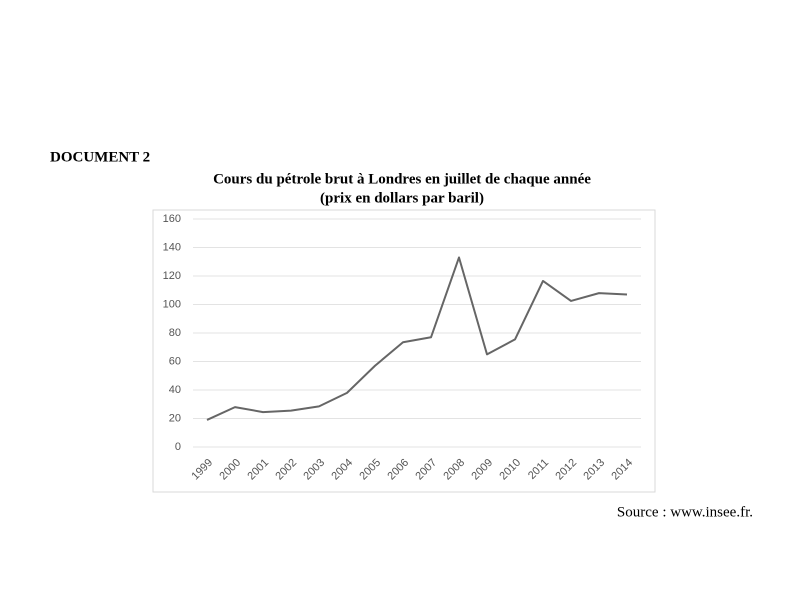 This screenshot has height=600, width=800. What do you see at coordinates (172, 276) in the screenshot?
I see `y-tick-label: 120` at bounding box center [172, 276].